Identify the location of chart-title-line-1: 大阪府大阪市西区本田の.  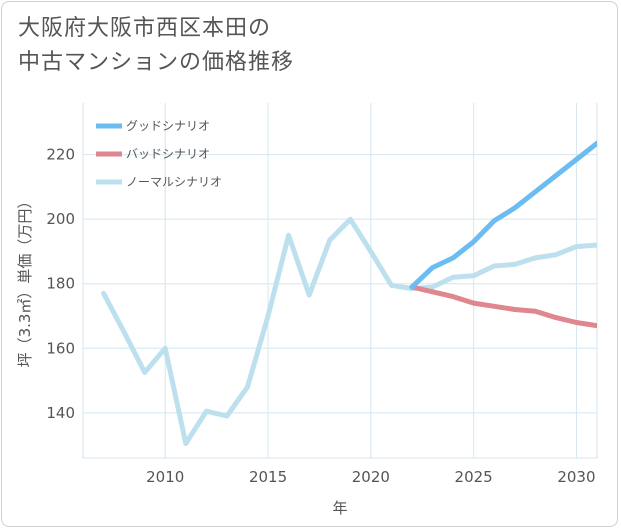
(145, 28).